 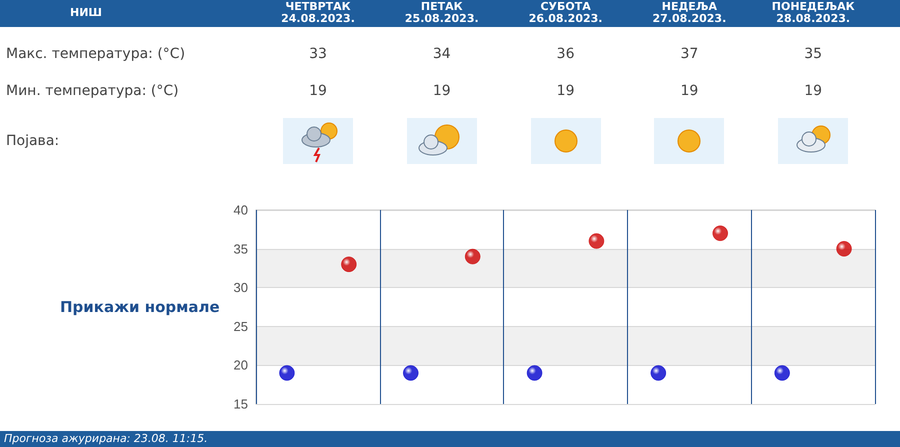 I want to click on text: ЧЕТВРТАК 24.08.2023., so click(x=318, y=12).